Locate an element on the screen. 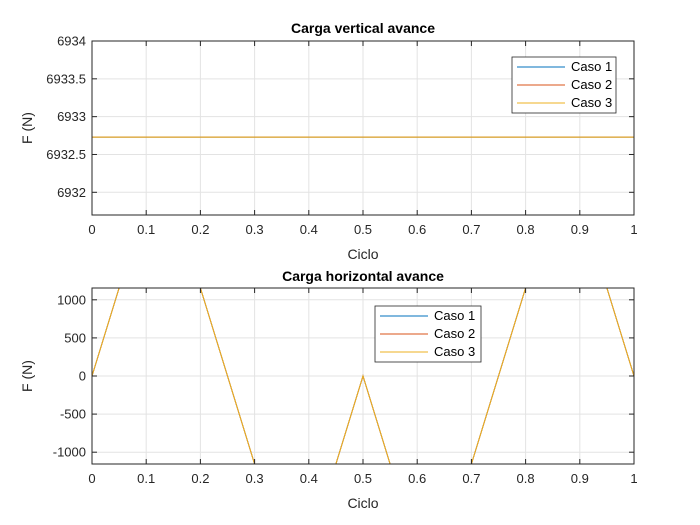  y-tick-label: 6933 is located at coordinates (71, 116).